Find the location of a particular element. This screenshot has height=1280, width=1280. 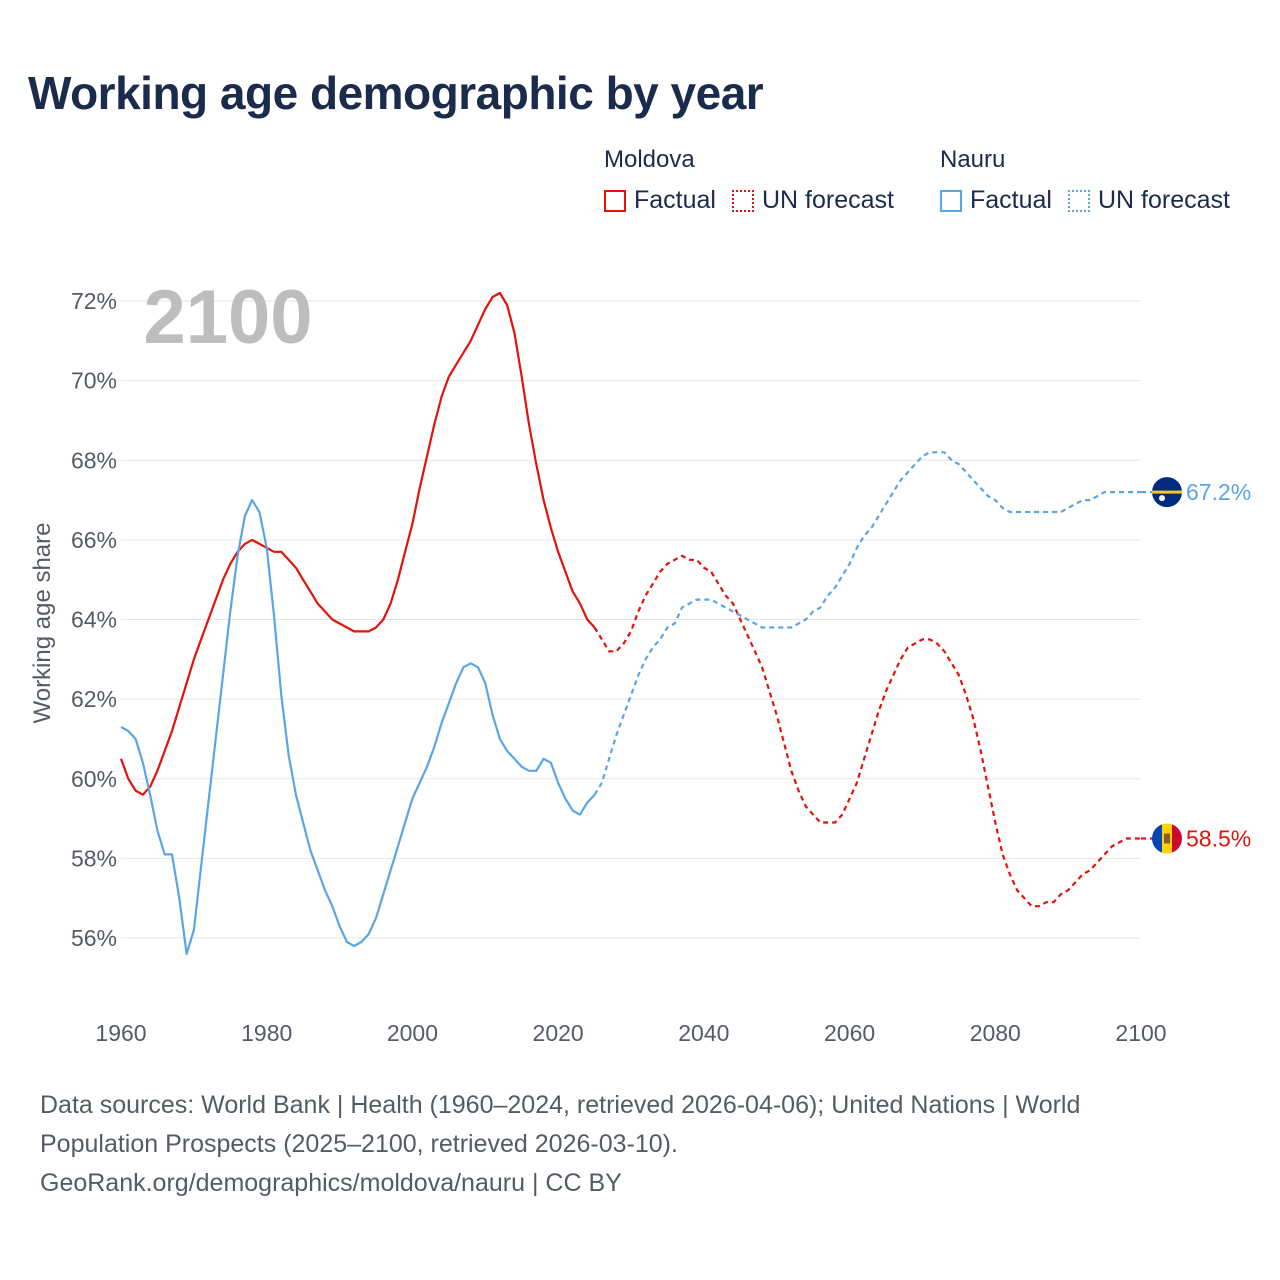

chart-title: Working age demographic by year is located at coordinates (396, 93).